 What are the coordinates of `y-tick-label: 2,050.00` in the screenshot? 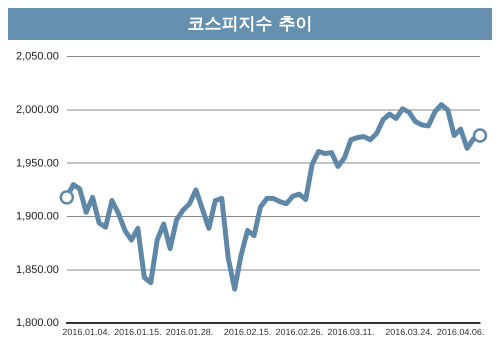 It's located at (37, 56).